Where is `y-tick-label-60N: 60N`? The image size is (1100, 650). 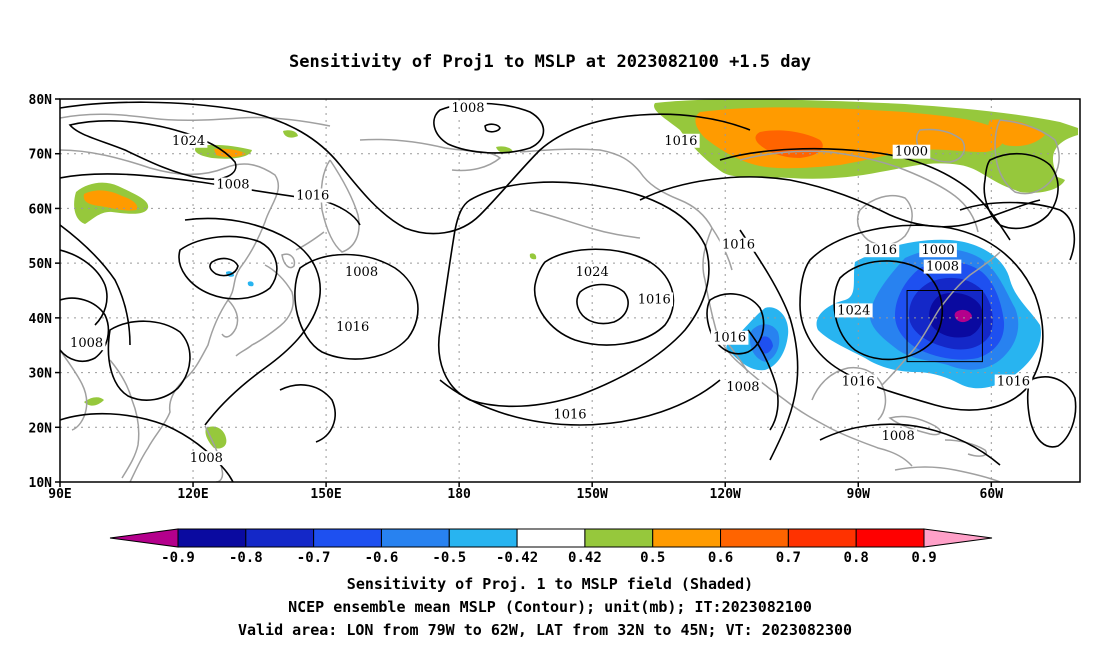
y-tick-label-60N: 60N is located at coordinates (41, 209).